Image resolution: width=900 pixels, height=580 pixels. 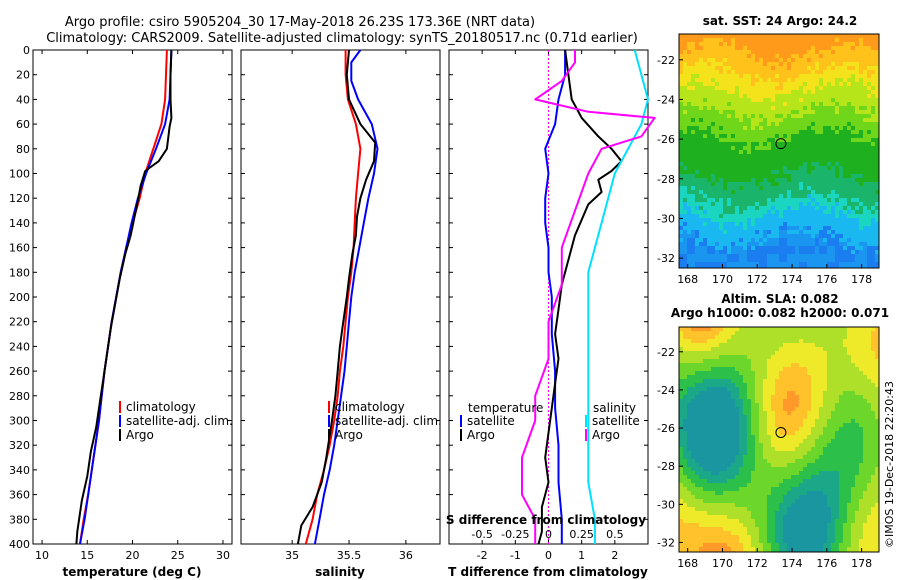 What do you see at coordinates (19, 421) in the screenshot?
I see `y-tick-label: 300` at bounding box center [19, 421].